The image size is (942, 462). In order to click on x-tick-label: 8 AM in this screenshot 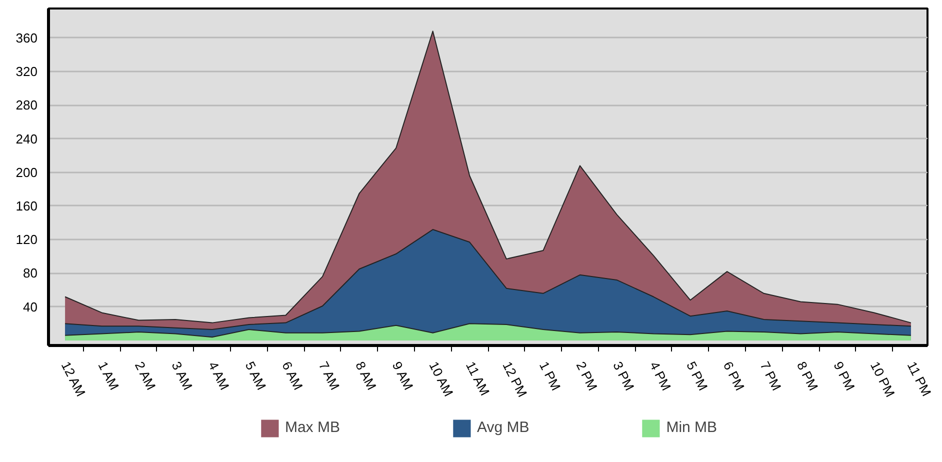, I will do `click(366, 375)`.